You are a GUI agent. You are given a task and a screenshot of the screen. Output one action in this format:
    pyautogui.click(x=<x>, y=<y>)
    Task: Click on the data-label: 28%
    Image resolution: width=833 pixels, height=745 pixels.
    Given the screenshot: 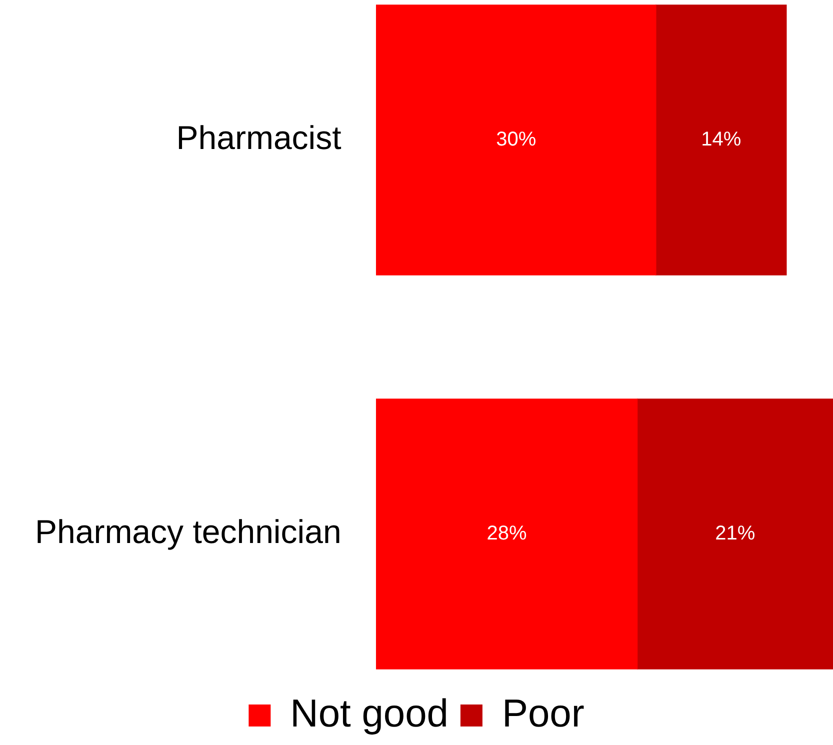 What is the action you would take?
    pyautogui.click(x=507, y=533)
    